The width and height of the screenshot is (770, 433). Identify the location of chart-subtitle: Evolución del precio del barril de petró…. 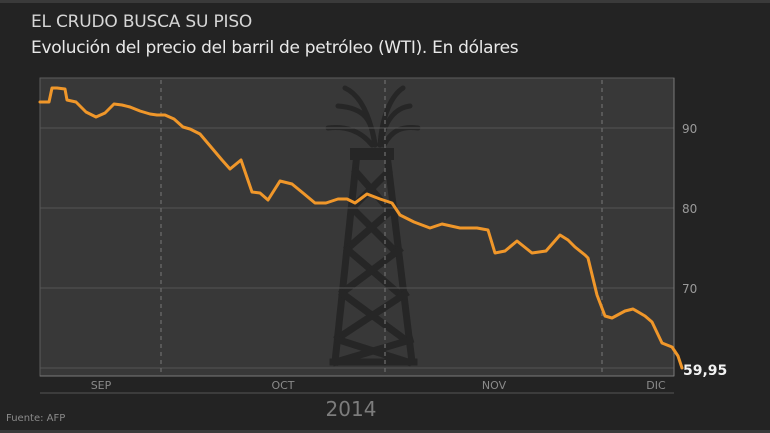
(275, 48).